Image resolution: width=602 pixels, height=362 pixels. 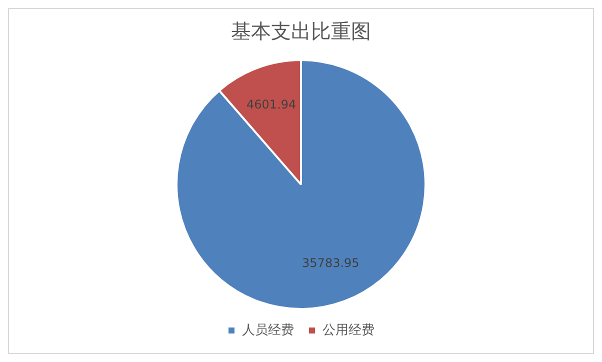 I want to click on data-label: 4601.94, so click(x=271, y=104).